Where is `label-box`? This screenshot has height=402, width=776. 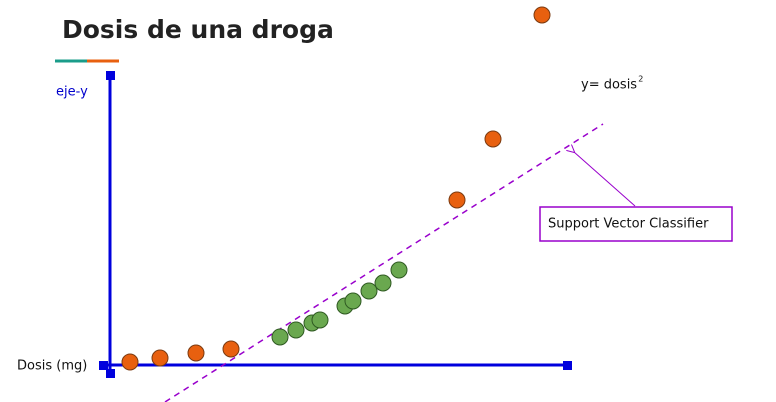
label-box is located at coordinates (636, 224).